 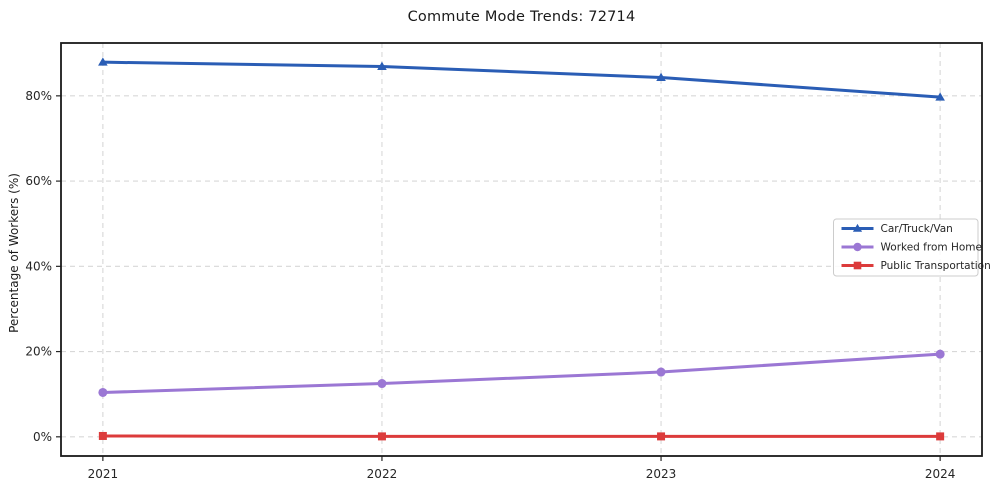 I want to click on x-tick-label: 2021, so click(x=103, y=474).